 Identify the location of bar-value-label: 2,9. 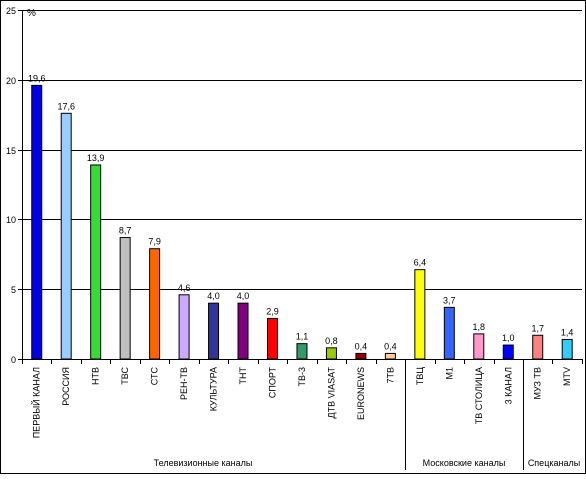
(272, 312).